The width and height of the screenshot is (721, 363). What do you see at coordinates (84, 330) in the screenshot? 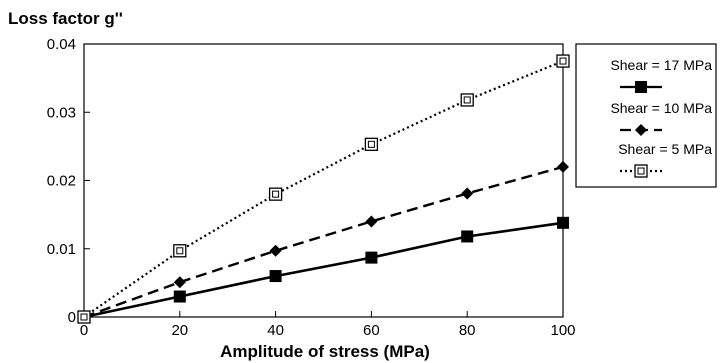
I see `x-tick-label: 0` at bounding box center [84, 330].